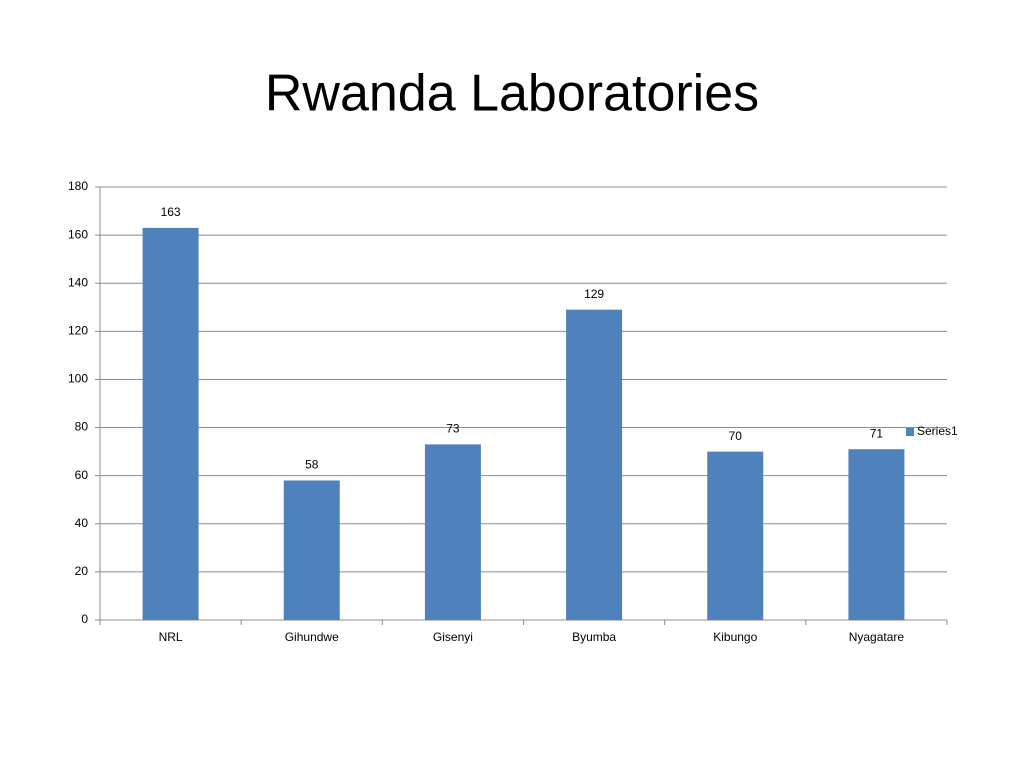 The height and width of the screenshot is (768, 1024). What do you see at coordinates (78, 331) in the screenshot?
I see `y-tick-label: 120` at bounding box center [78, 331].